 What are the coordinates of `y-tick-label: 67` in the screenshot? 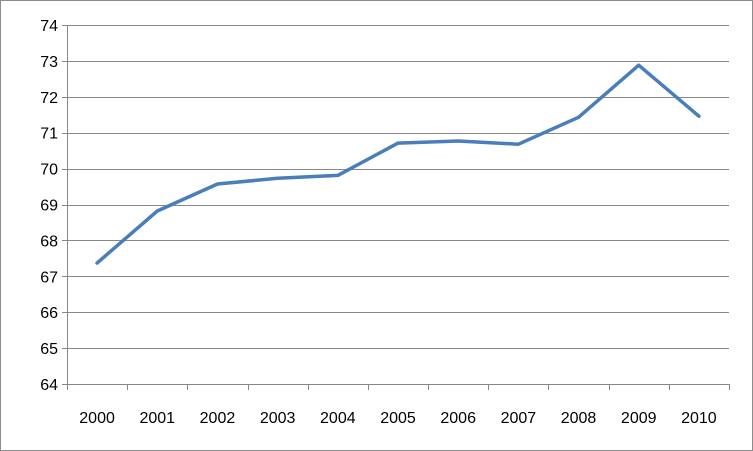 It's located at (49, 277).